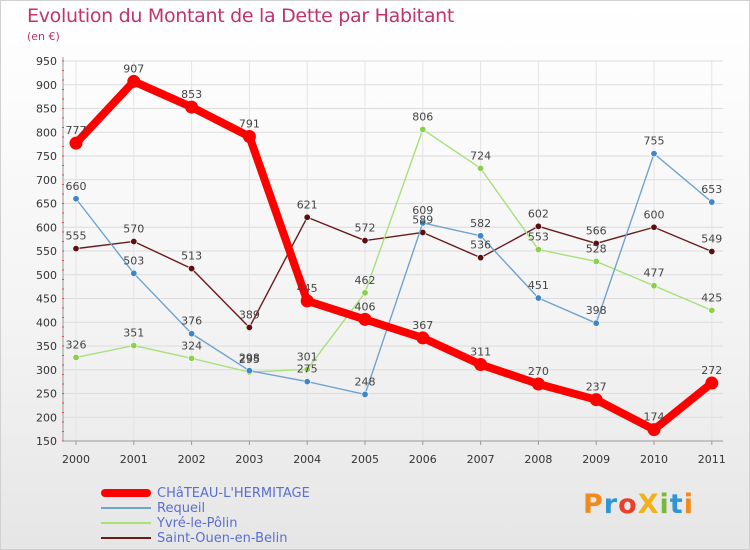 Image resolution: width=750 pixels, height=550 pixels. I want to click on y-tick-label: 650, so click(46, 204).